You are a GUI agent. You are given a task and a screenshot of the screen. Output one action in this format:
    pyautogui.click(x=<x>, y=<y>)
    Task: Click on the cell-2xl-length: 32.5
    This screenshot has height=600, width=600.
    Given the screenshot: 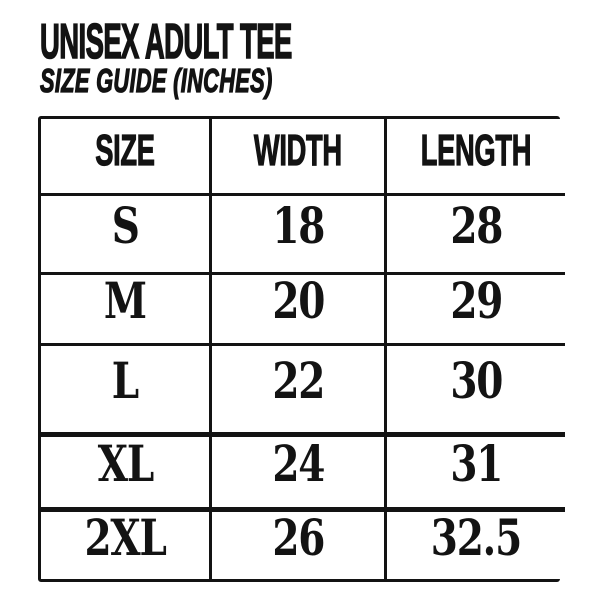 What is the action you would take?
    pyautogui.click(x=474, y=543)
    